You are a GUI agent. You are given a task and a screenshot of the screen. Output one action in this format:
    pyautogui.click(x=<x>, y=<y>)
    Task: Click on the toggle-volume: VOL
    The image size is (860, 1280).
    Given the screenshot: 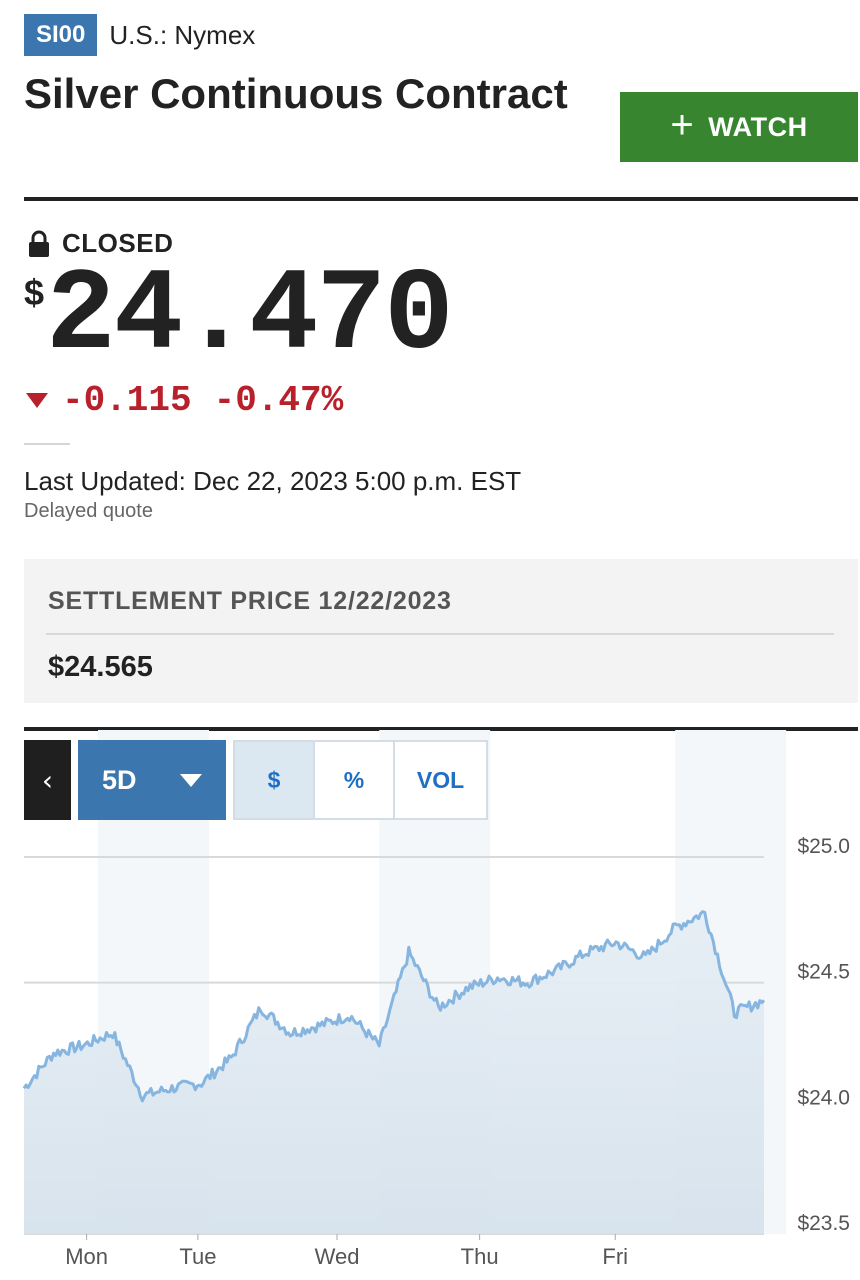 What is the action you would take?
    pyautogui.click(x=440, y=780)
    